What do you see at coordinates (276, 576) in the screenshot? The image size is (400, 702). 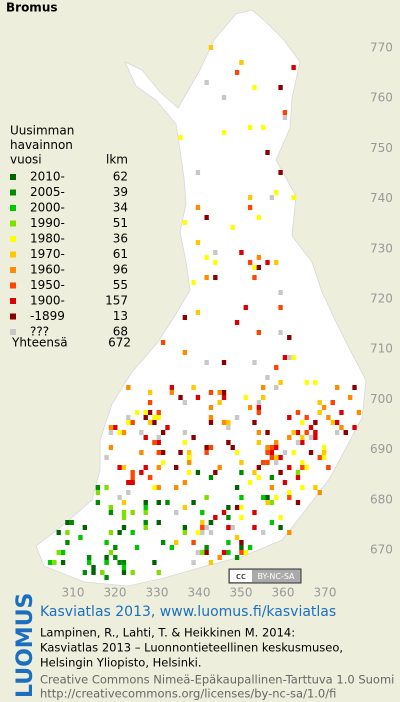 I see `badge-text: BY-NC-SA` at bounding box center [276, 576].